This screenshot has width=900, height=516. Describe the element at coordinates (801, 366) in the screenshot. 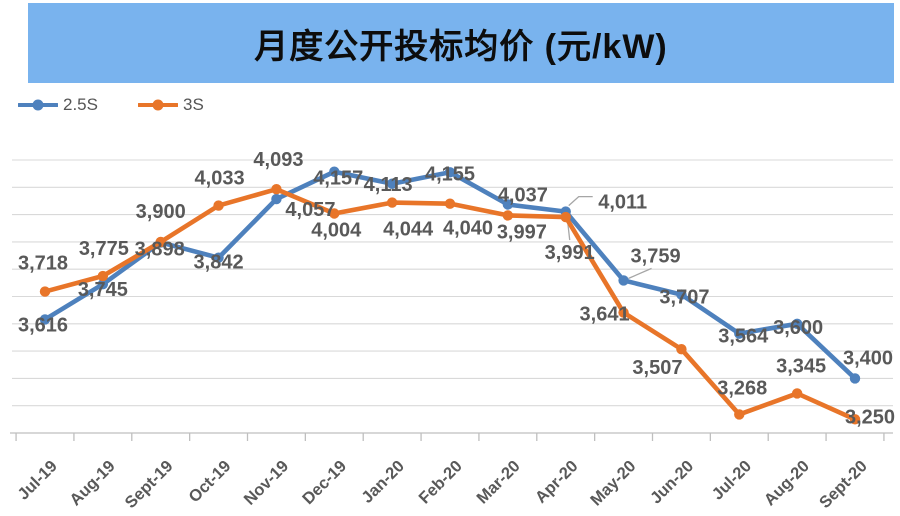

I see `data-label: 3,345` at that location.